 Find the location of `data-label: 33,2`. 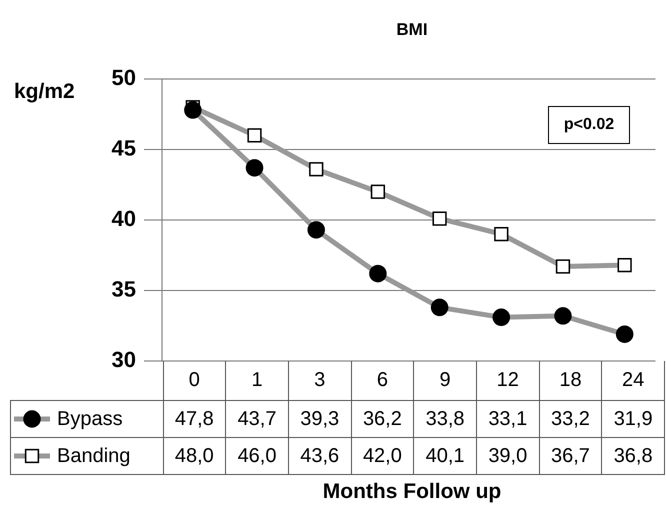

data-label: 33,2 is located at coordinates (570, 419).